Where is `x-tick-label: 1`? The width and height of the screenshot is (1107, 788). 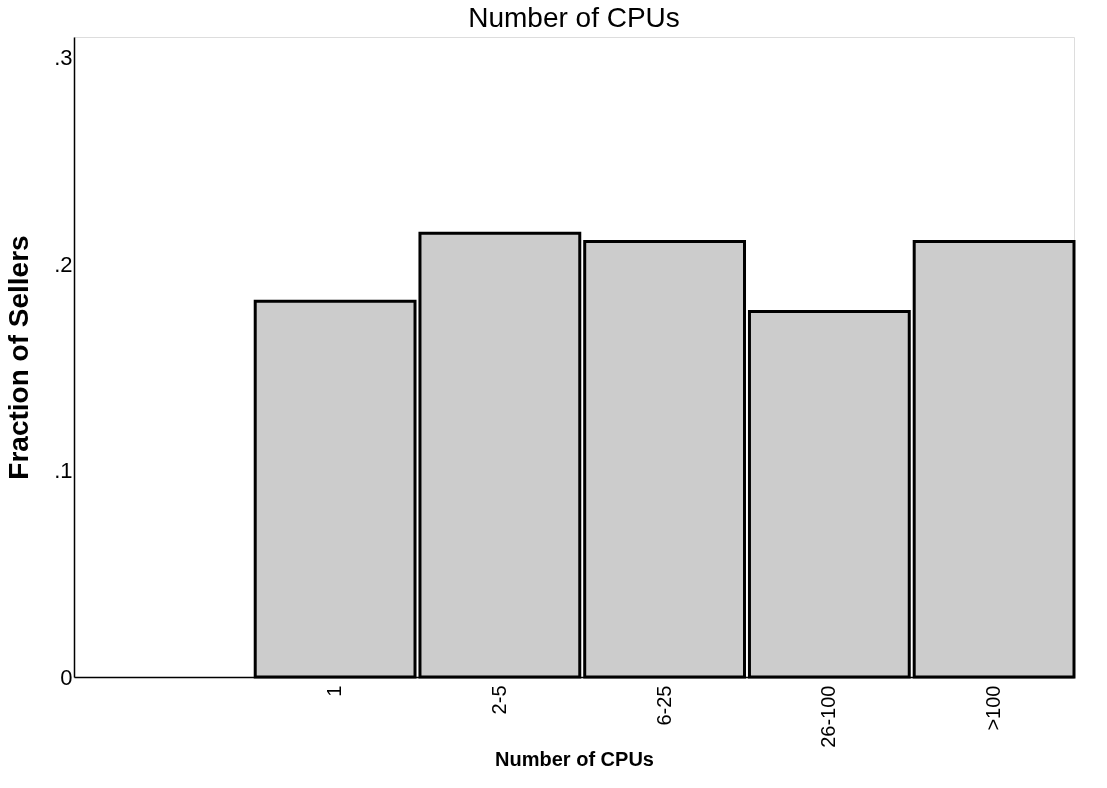
x-tick-label: 1 is located at coordinates (334, 691).